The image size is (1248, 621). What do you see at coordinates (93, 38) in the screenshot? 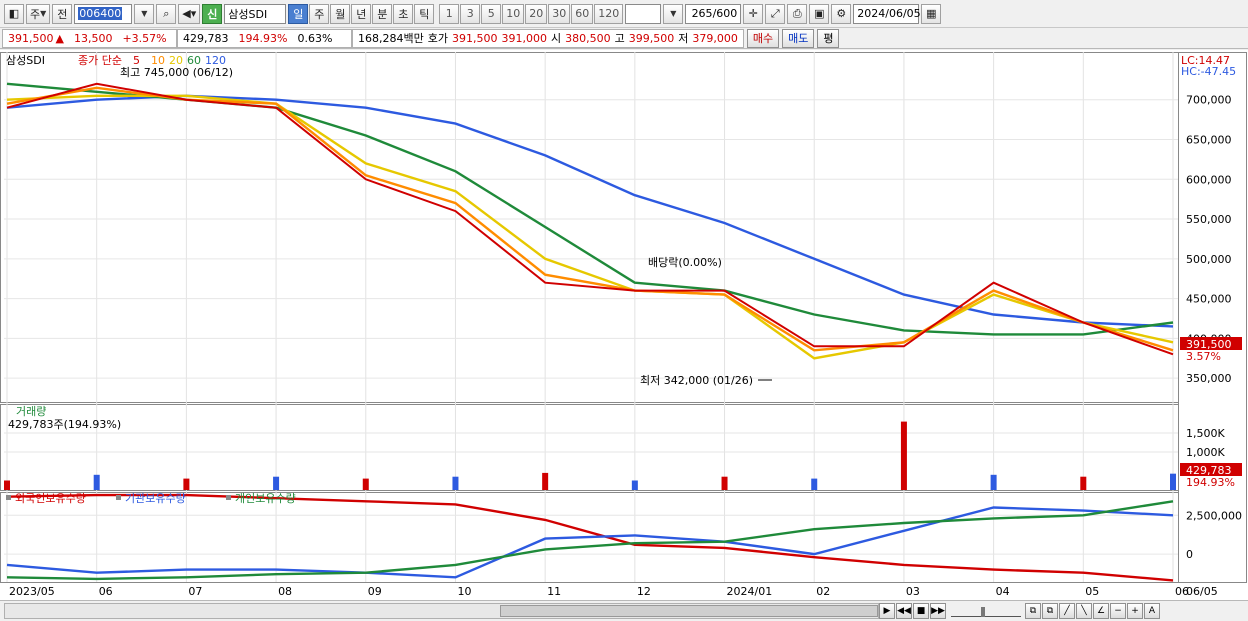
I see `price-change: 13,500` at bounding box center [93, 38].